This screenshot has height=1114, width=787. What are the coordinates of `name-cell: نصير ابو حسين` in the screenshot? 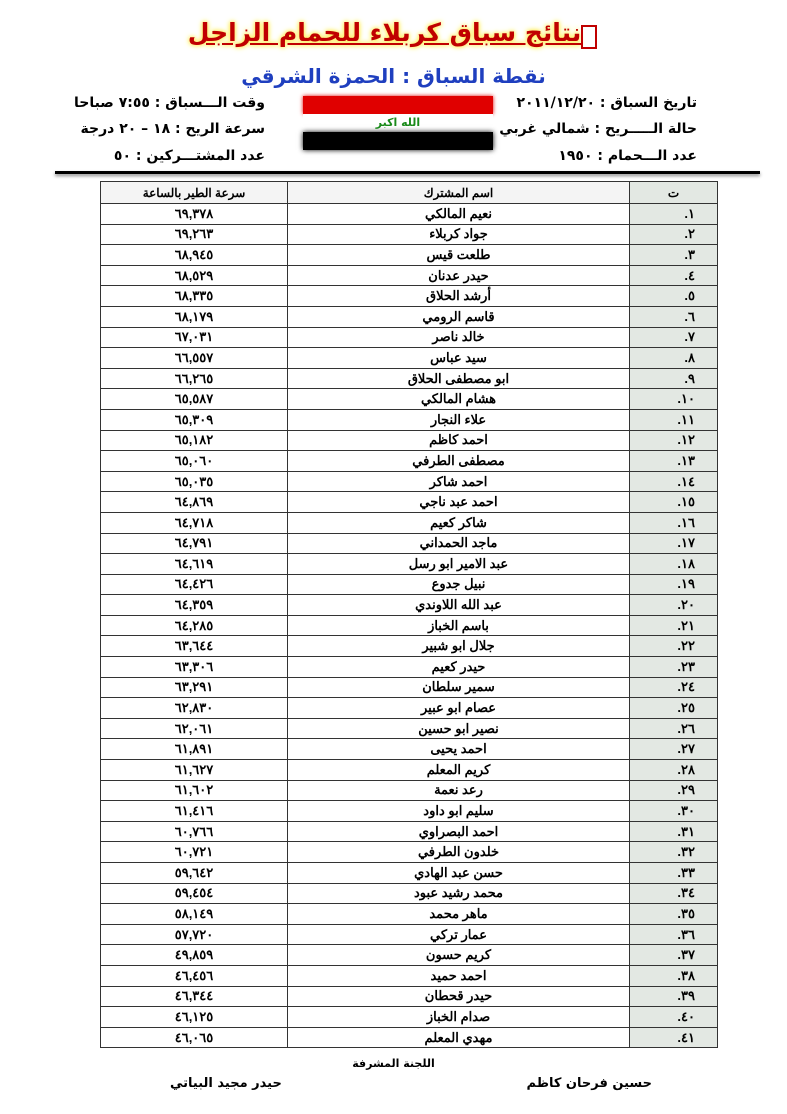 It's located at (458, 728).